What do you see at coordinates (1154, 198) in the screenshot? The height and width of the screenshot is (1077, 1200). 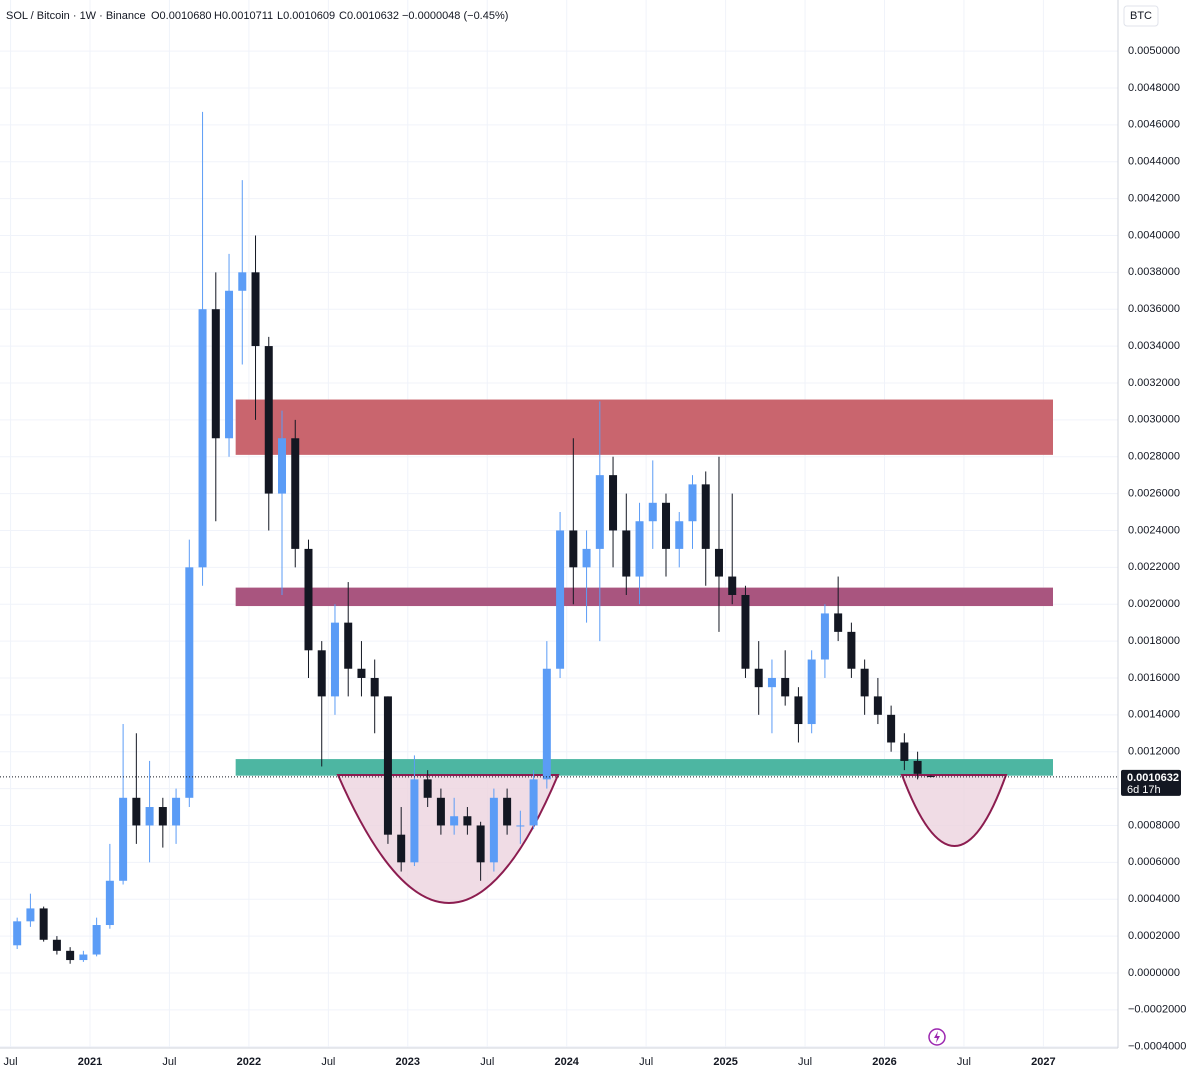 I see `y-tick-label: 0.0042000` at bounding box center [1154, 198].